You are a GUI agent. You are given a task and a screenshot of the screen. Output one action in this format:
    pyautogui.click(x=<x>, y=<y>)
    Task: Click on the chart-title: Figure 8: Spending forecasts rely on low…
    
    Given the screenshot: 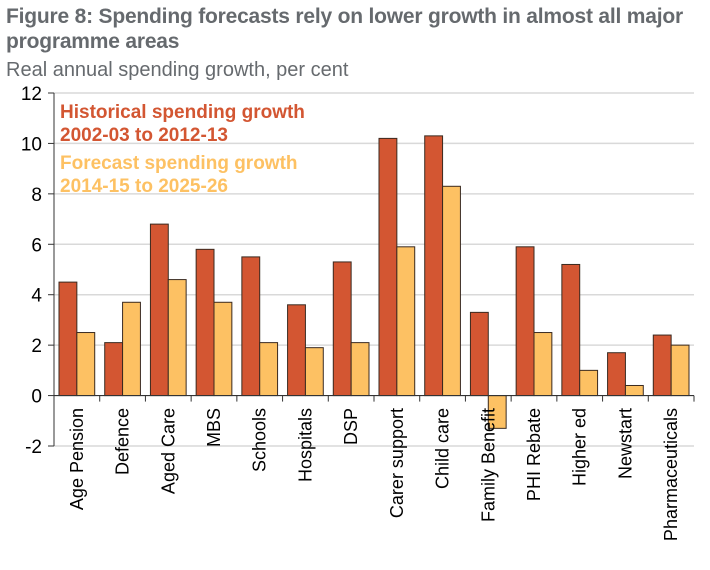 What is the action you would take?
    pyautogui.click(x=344, y=29)
    